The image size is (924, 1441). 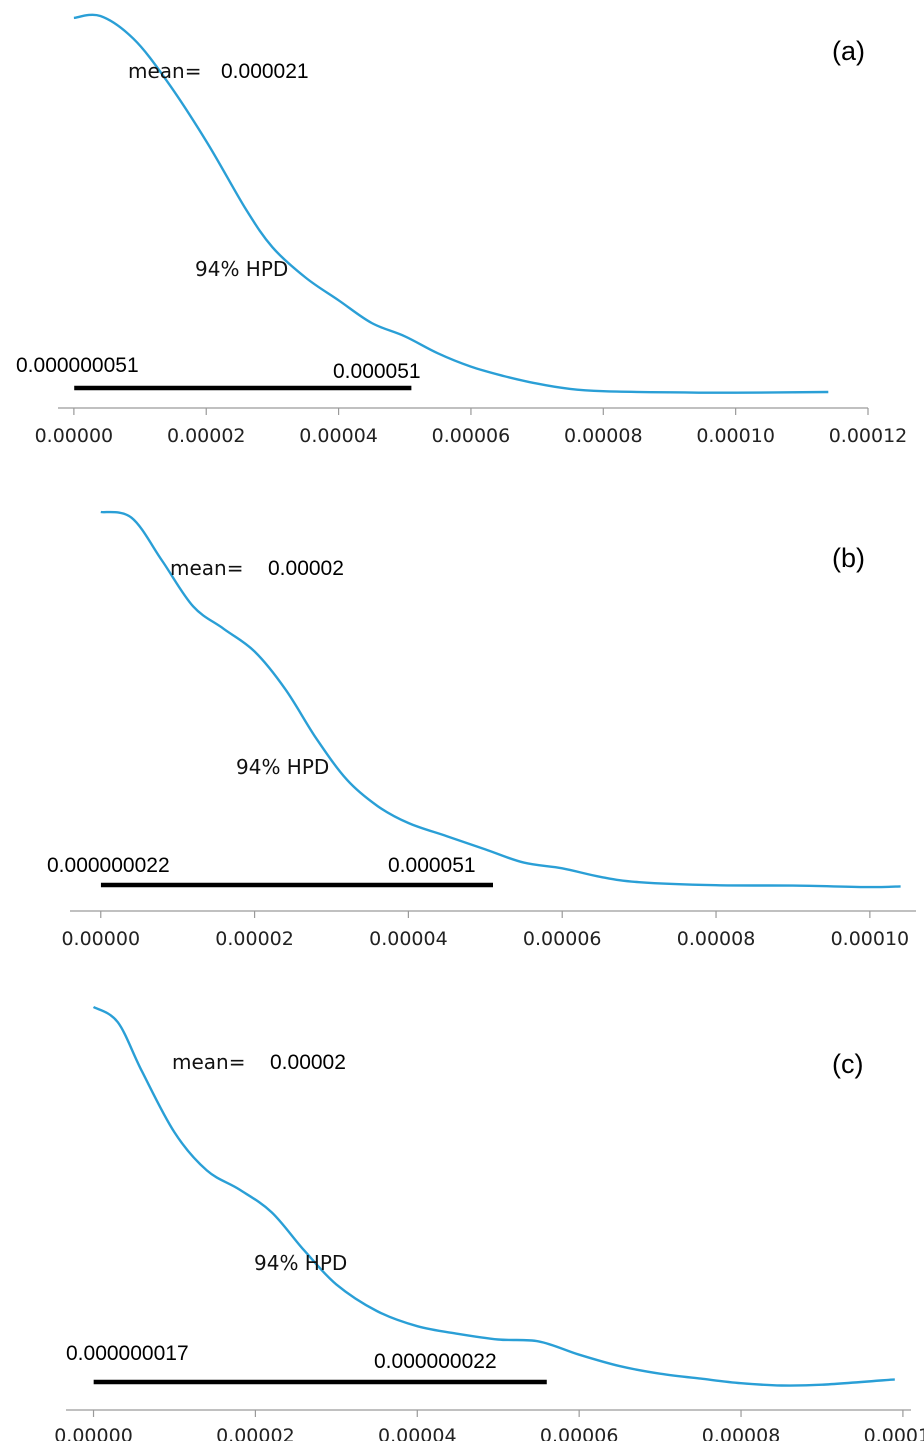 What do you see at coordinates (435, 1361) in the screenshot?
I see `hpd-high-label: 0.000000022` at bounding box center [435, 1361].